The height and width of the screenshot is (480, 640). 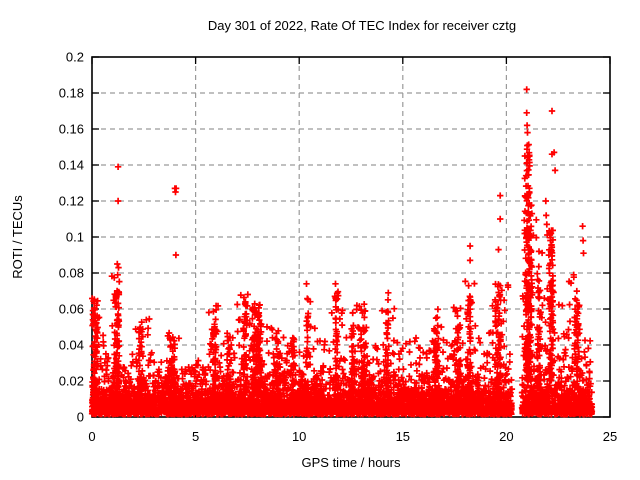 What do you see at coordinates (75, 237) in the screenshot?
I see `y-tick-label: 0.1` at bounding box center [75, 237].